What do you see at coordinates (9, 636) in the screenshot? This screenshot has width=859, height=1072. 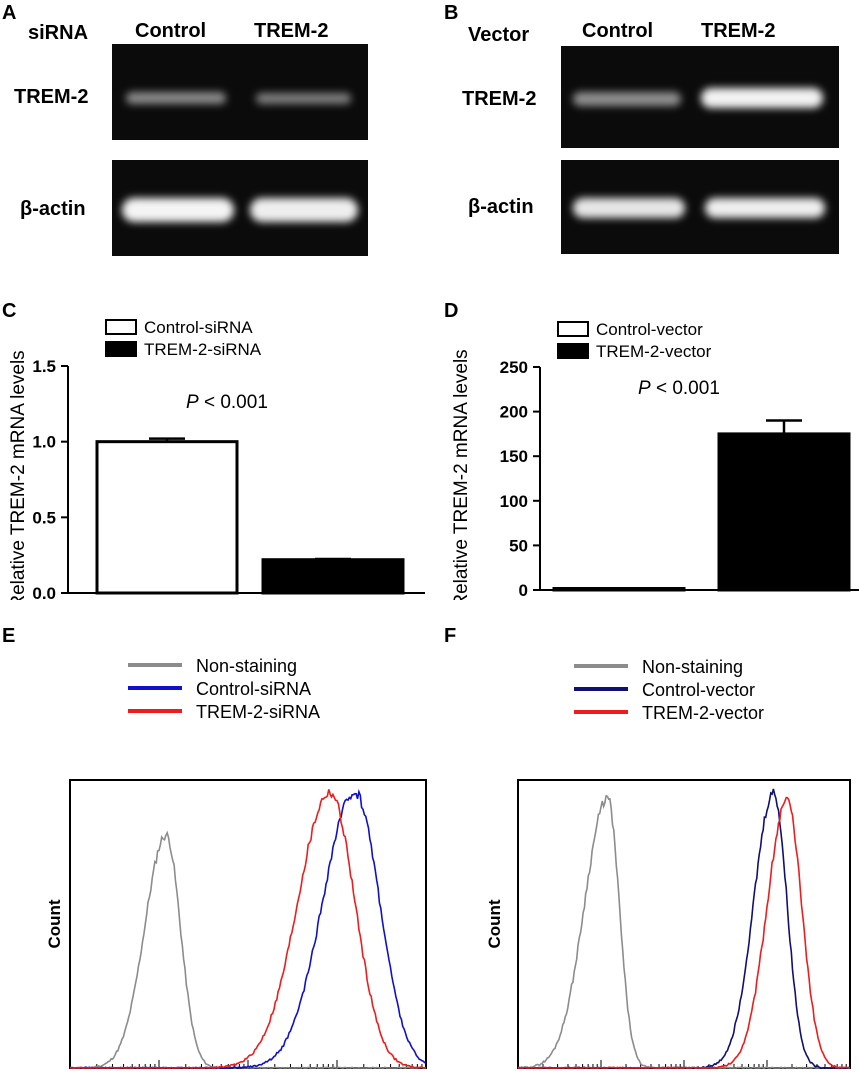 I see `panel-letter-e: E` at bounding box center [9, 636].